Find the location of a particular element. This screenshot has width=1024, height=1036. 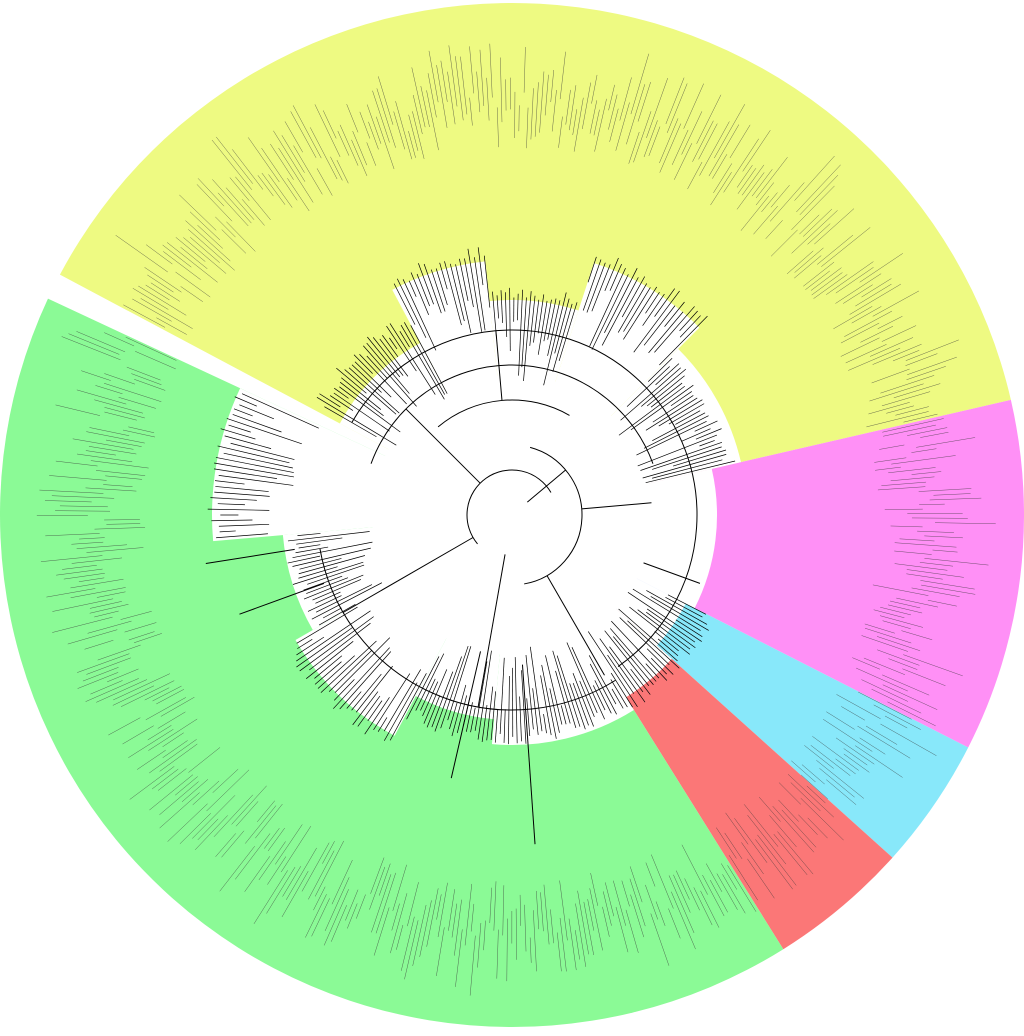

branch-radial is located at coordinates (443, 446).